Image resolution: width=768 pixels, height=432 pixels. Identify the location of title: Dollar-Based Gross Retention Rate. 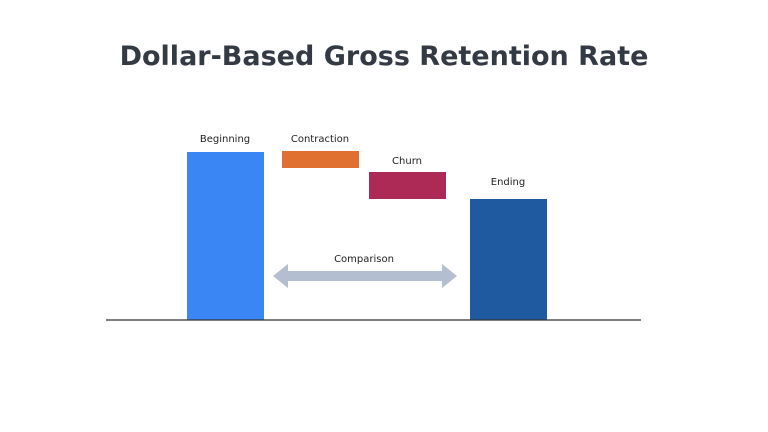
(384, 56).